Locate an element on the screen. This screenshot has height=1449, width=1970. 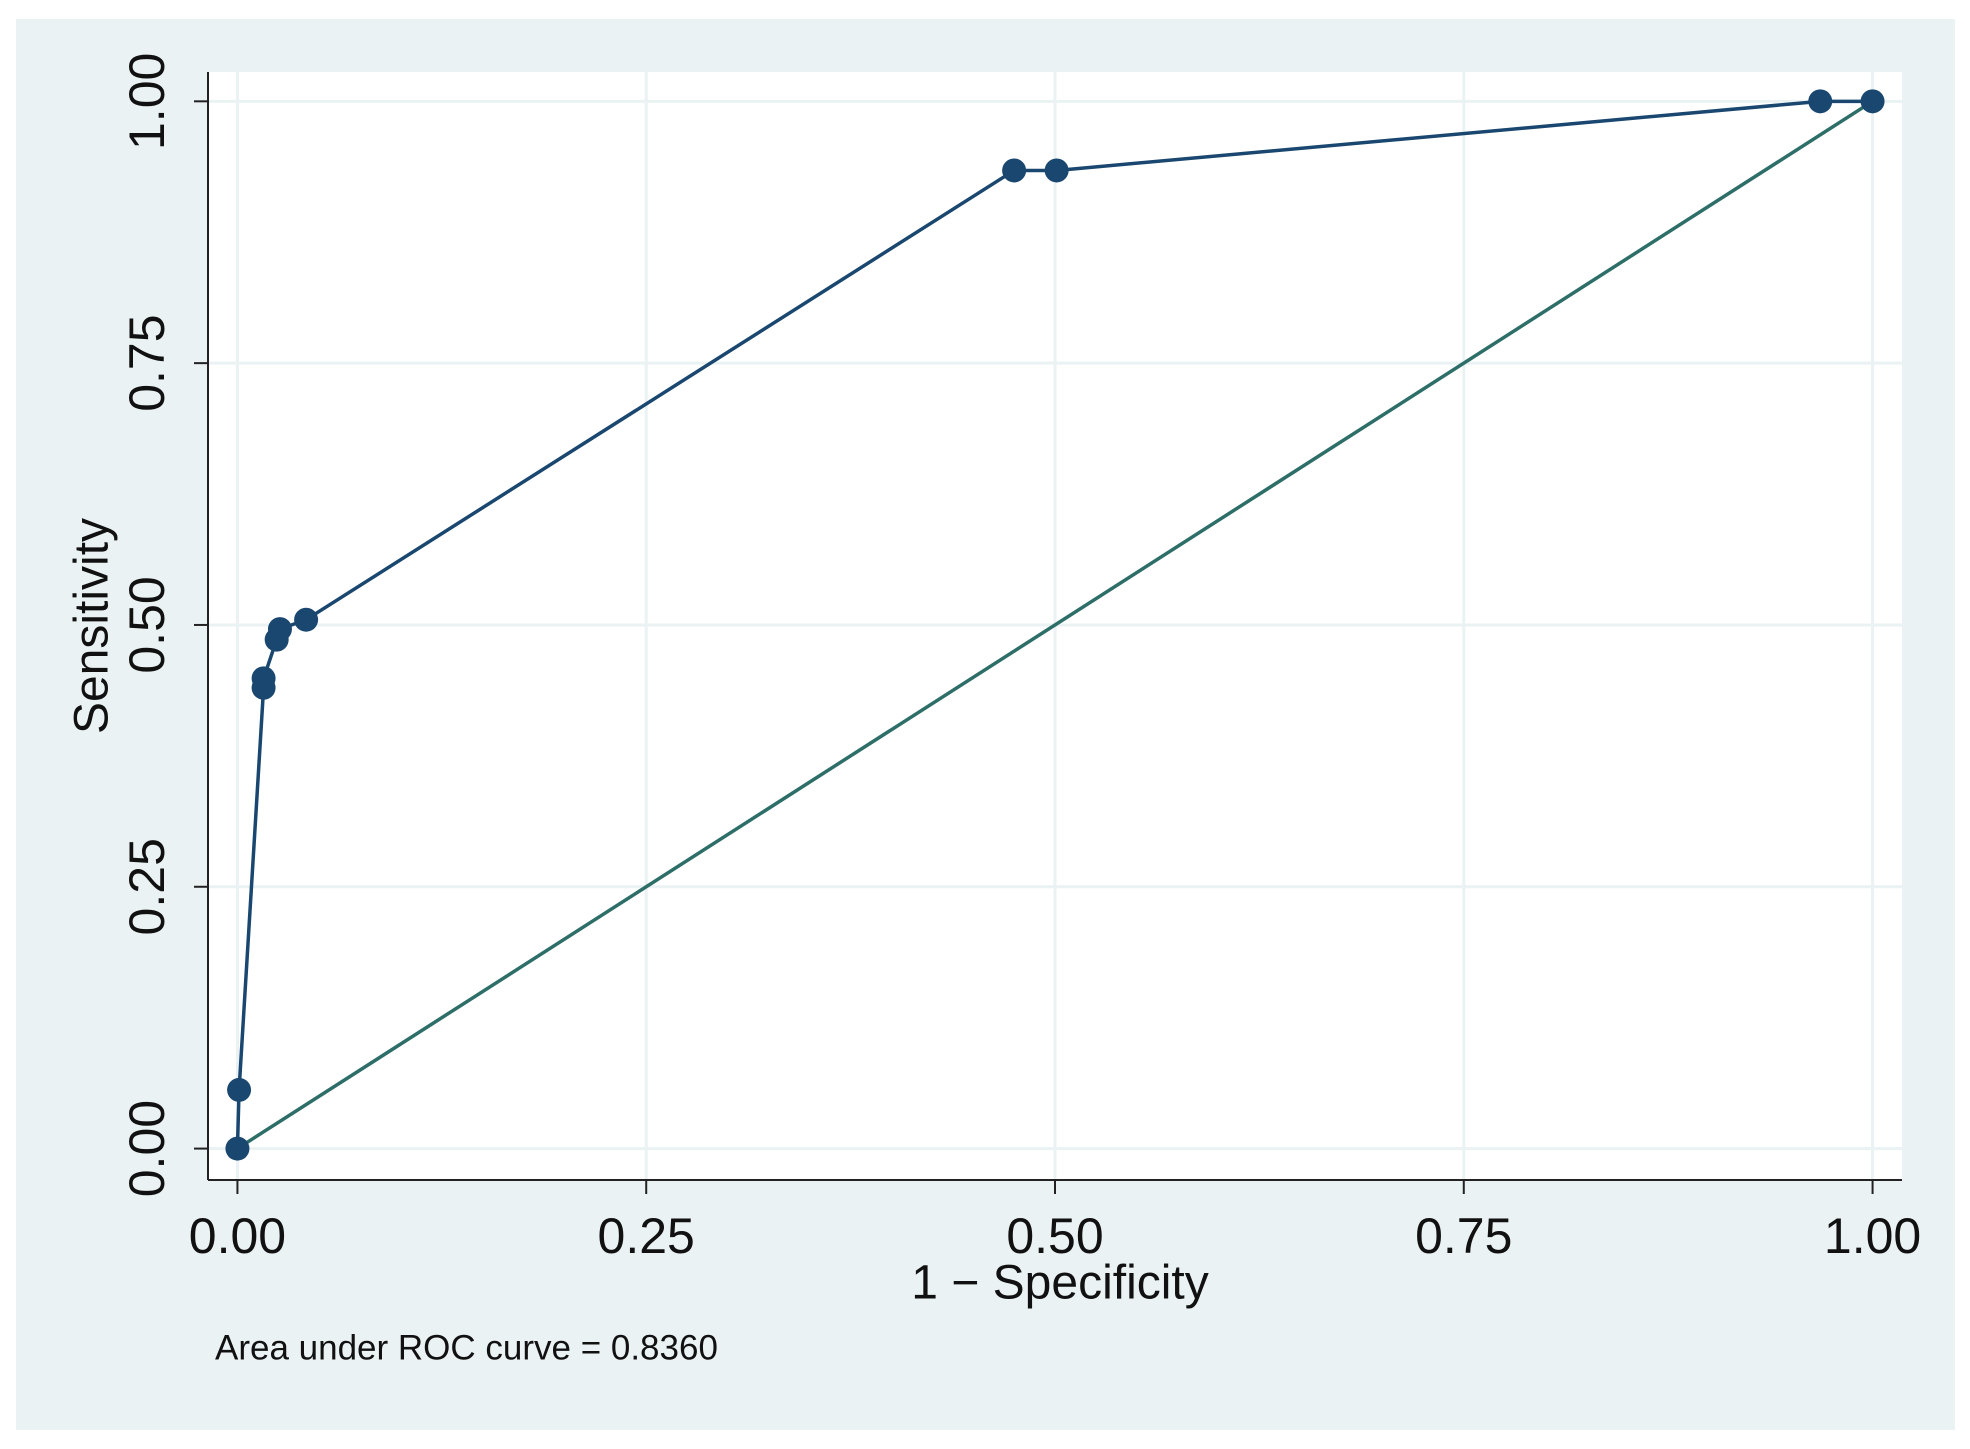
x-tick-label: 0.75 is located at coordinates (1463, 1236).